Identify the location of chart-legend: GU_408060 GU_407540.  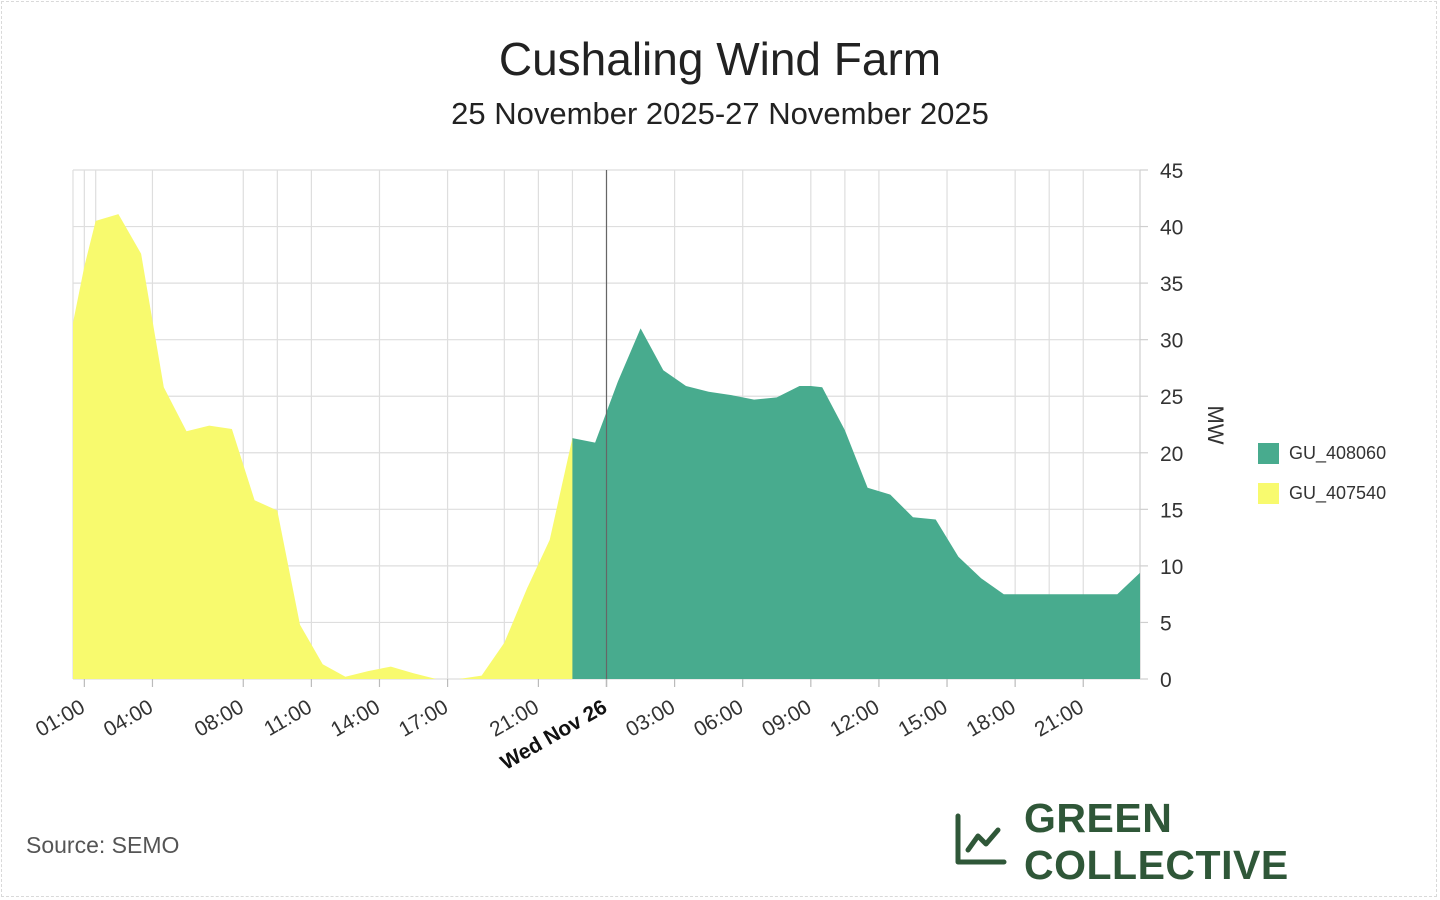
(1322, 480).